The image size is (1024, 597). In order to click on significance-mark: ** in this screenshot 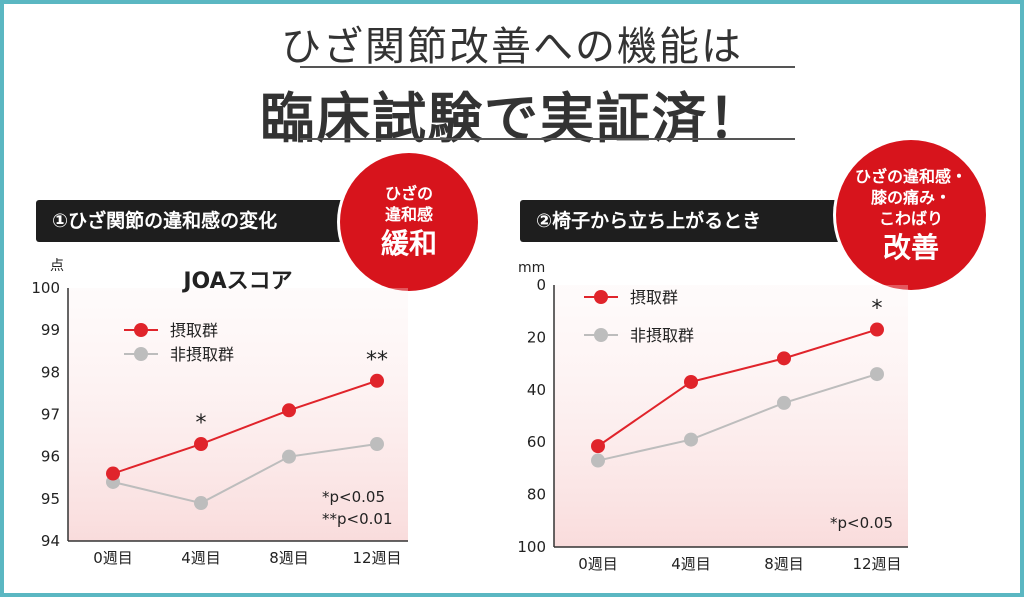, I will do `click(377, 360)`.